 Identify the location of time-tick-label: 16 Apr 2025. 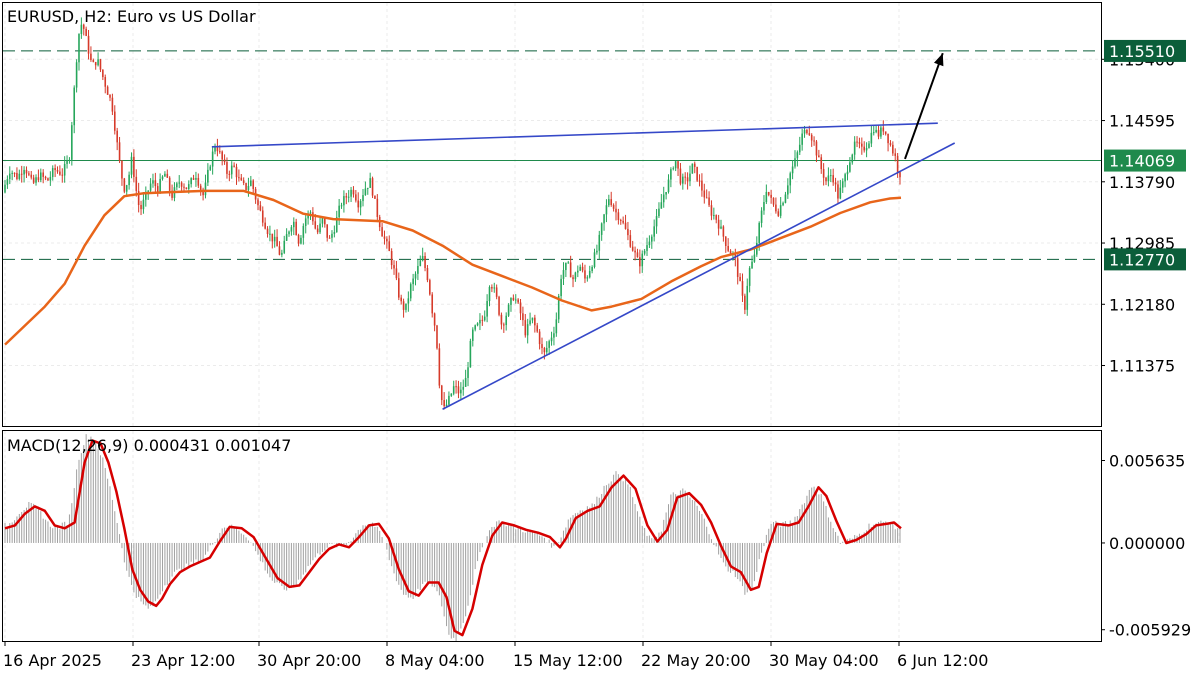
(52, 660).